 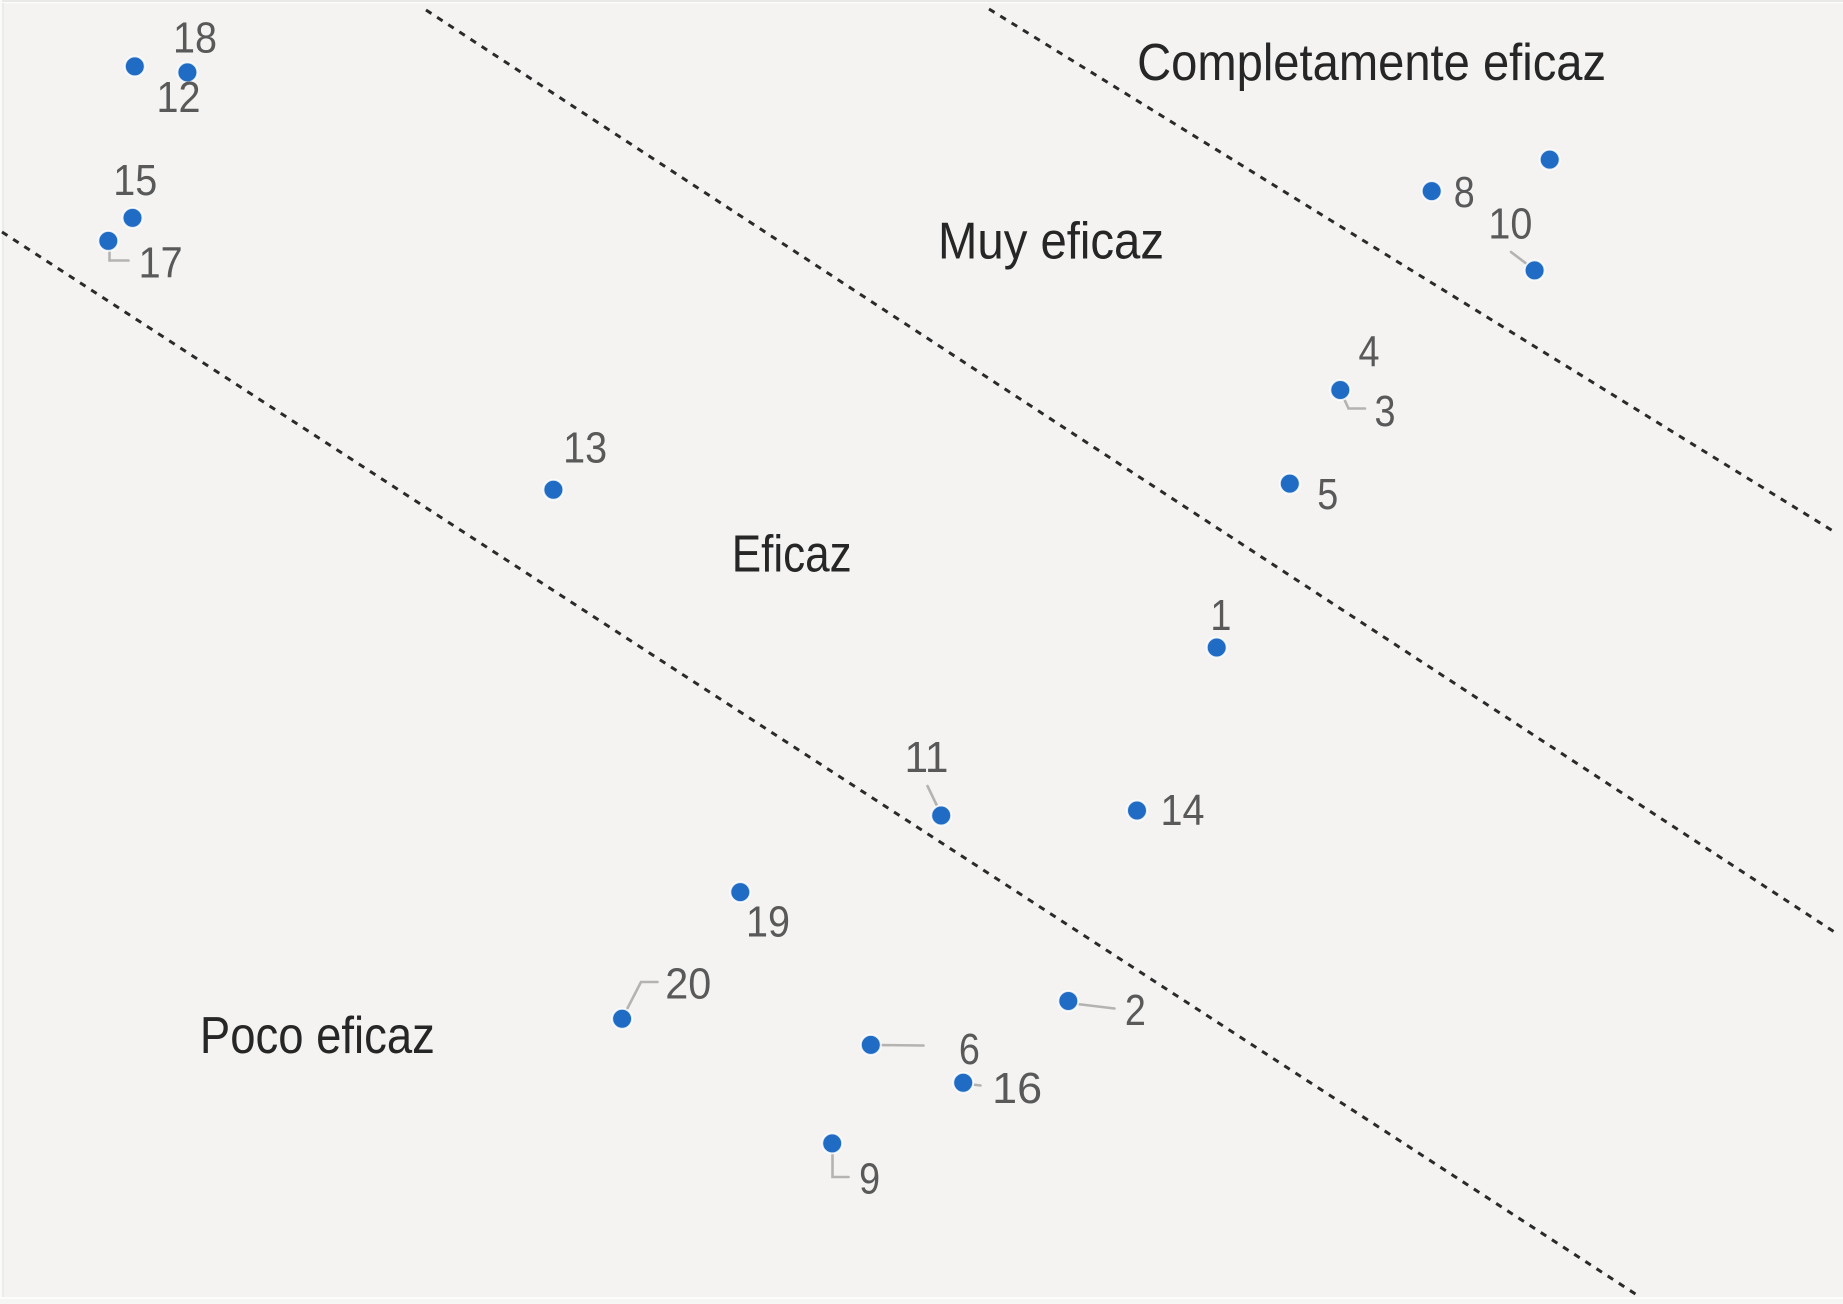 I want to click on svg-text: 6, so click(x=969, y=1049).